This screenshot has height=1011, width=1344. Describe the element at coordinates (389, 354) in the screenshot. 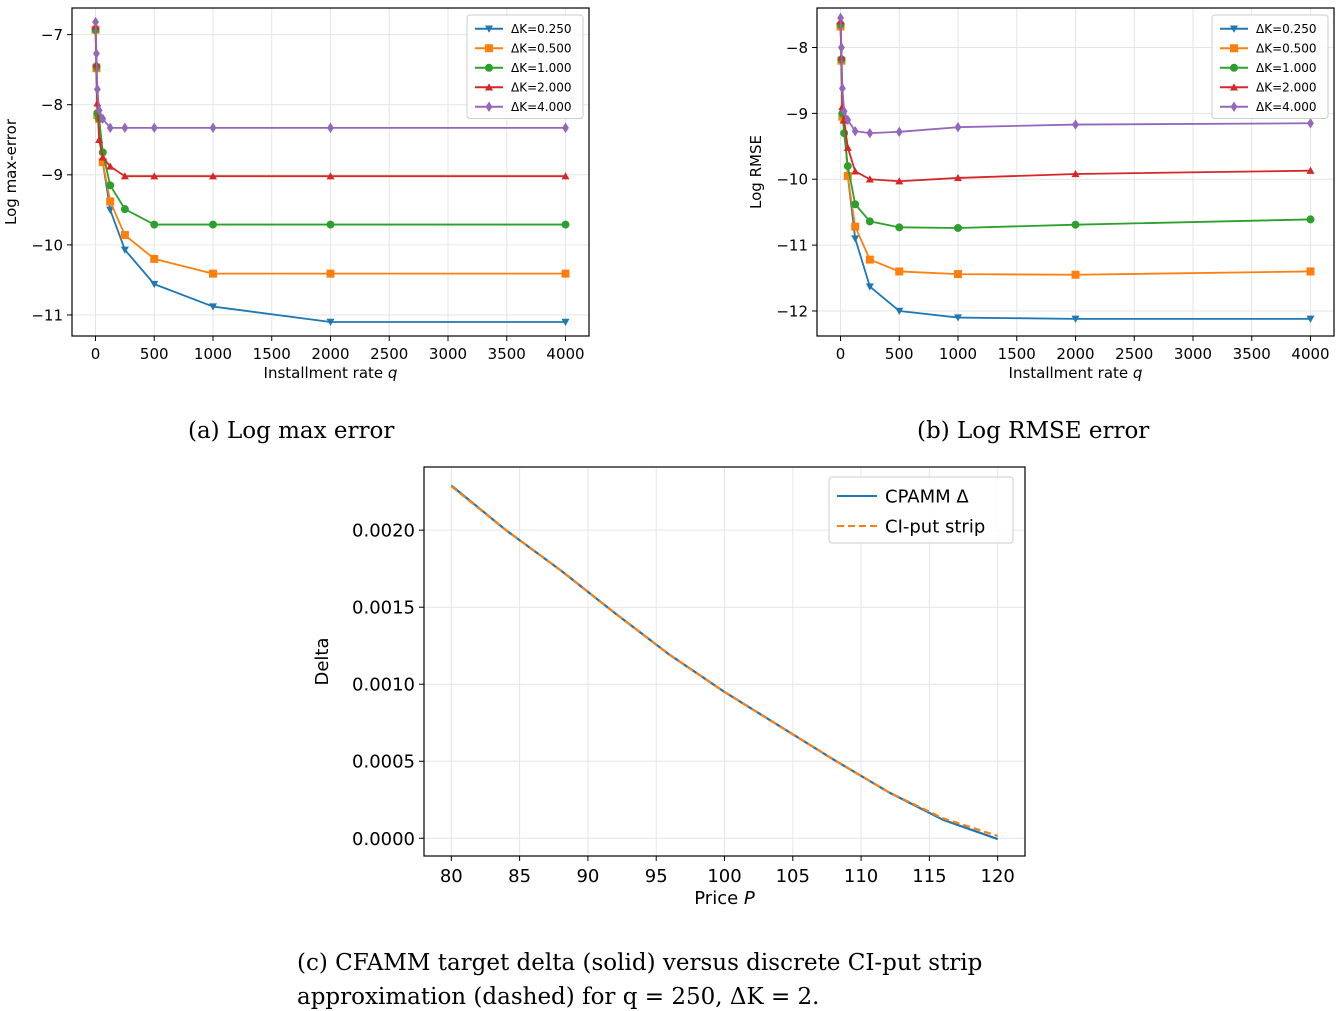

I see `x-tick-label: 2500` at that location.